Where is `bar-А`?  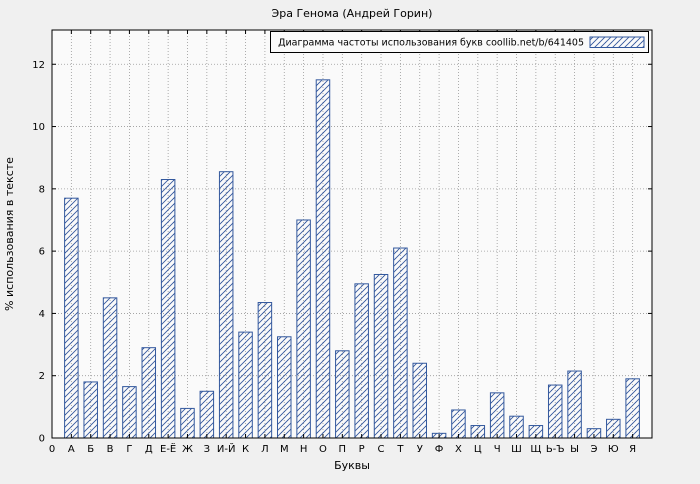 bar-А is located at coordinates (71, 318).